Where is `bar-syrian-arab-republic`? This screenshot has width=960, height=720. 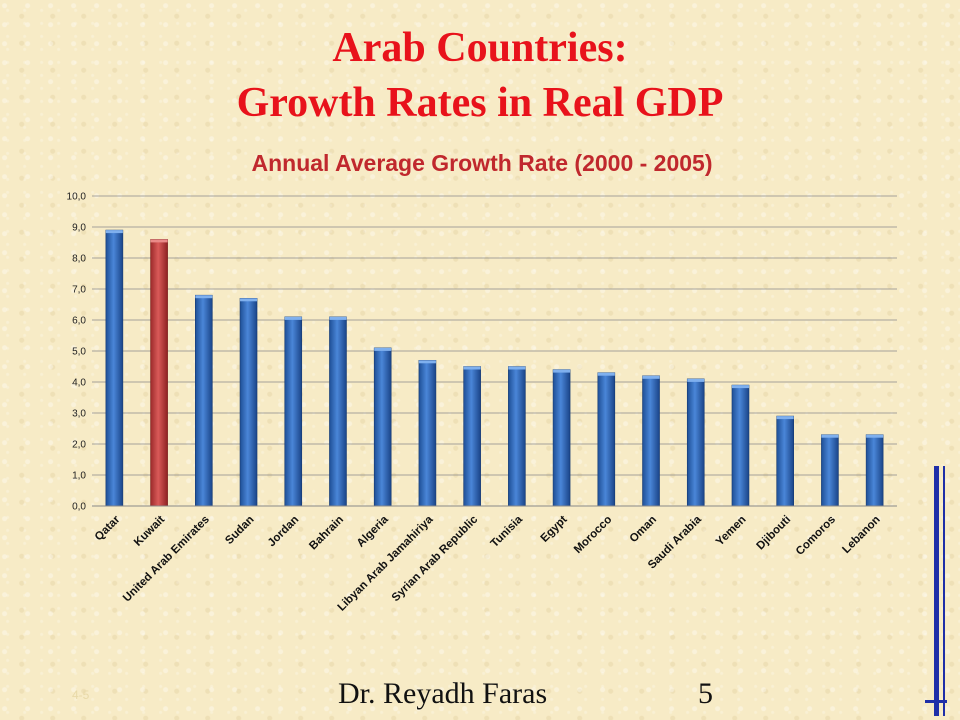 bar-syrian-arab-republic is located at coordinates (472, 436).